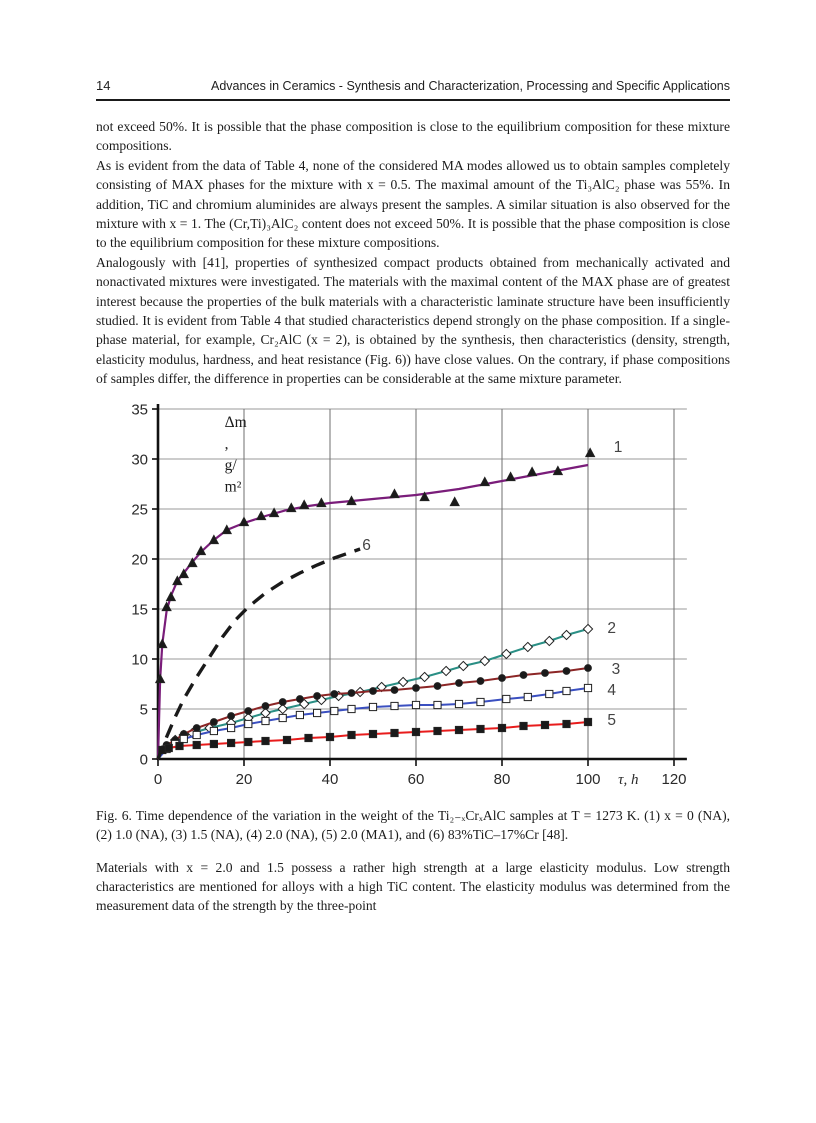 Image resolution: width=816 pixels, height=1123 pixels. Describe the element at coordinates (139, 509) in the screenshot. I see `y-tick-label: 25` at that location.